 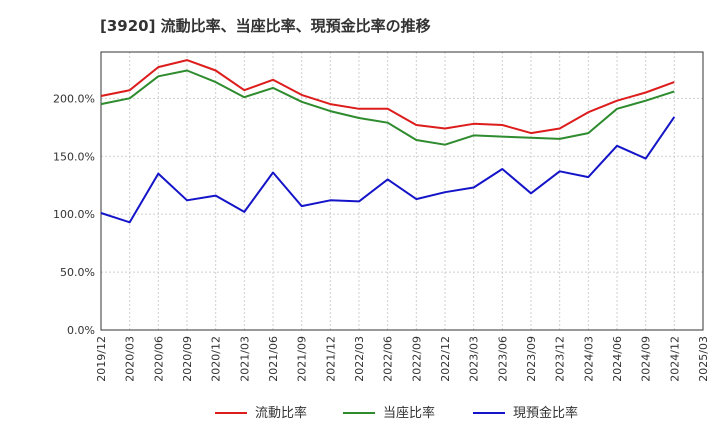 What do you see at coordinates (74, 98) in the screenshot?
I see `y-tick-label: 200.0%` at bounding box center [74, 98].